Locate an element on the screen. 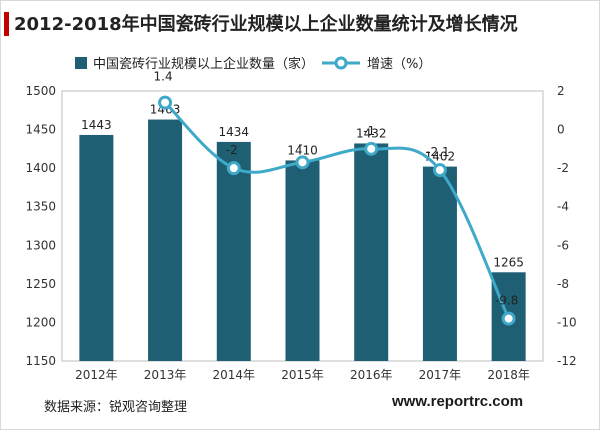 This screenshot has width=600, height=430. title-accent-bar is located at coordinates (6, 24).